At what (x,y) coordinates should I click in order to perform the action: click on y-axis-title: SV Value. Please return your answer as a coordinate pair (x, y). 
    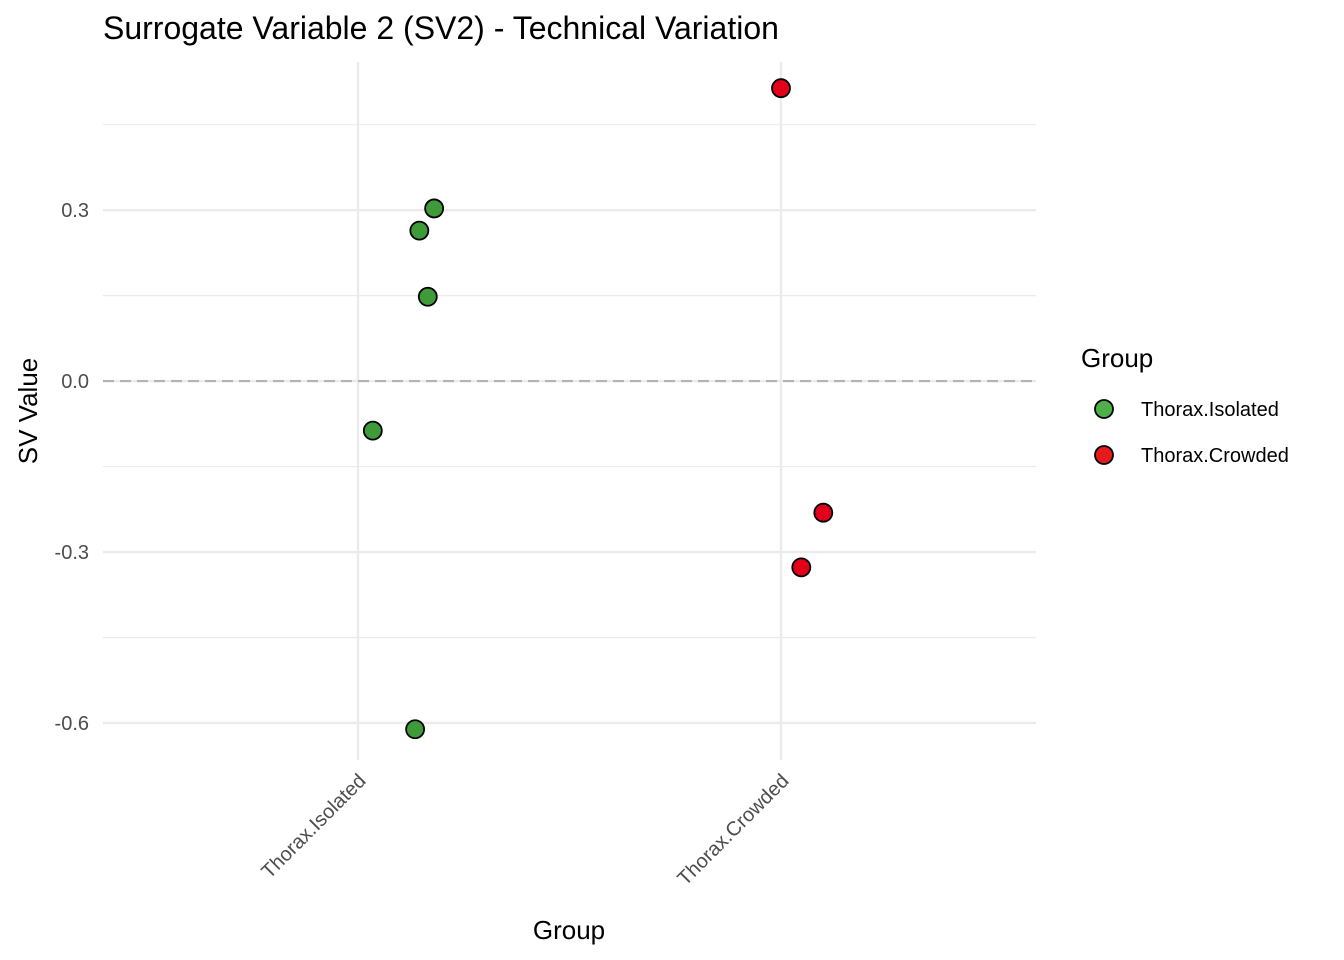
    Looking at the image, I should click on (28, 411).